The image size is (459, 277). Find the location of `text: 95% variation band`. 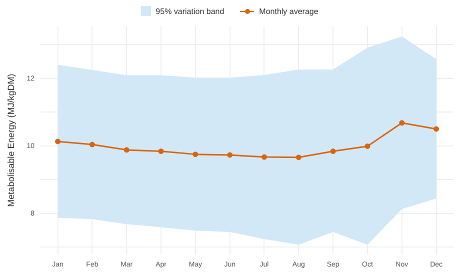

text: 95% variation band is located at coordinates (190, 11).